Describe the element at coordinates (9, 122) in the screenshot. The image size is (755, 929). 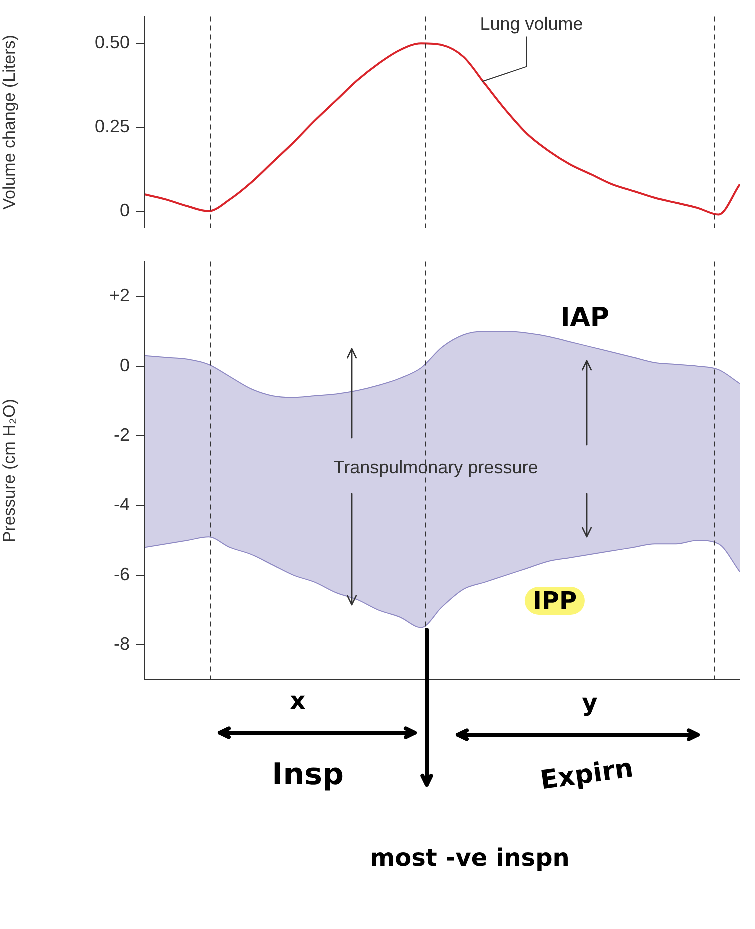
I see `y-axis-title: Volume change (Liters)` at that location.